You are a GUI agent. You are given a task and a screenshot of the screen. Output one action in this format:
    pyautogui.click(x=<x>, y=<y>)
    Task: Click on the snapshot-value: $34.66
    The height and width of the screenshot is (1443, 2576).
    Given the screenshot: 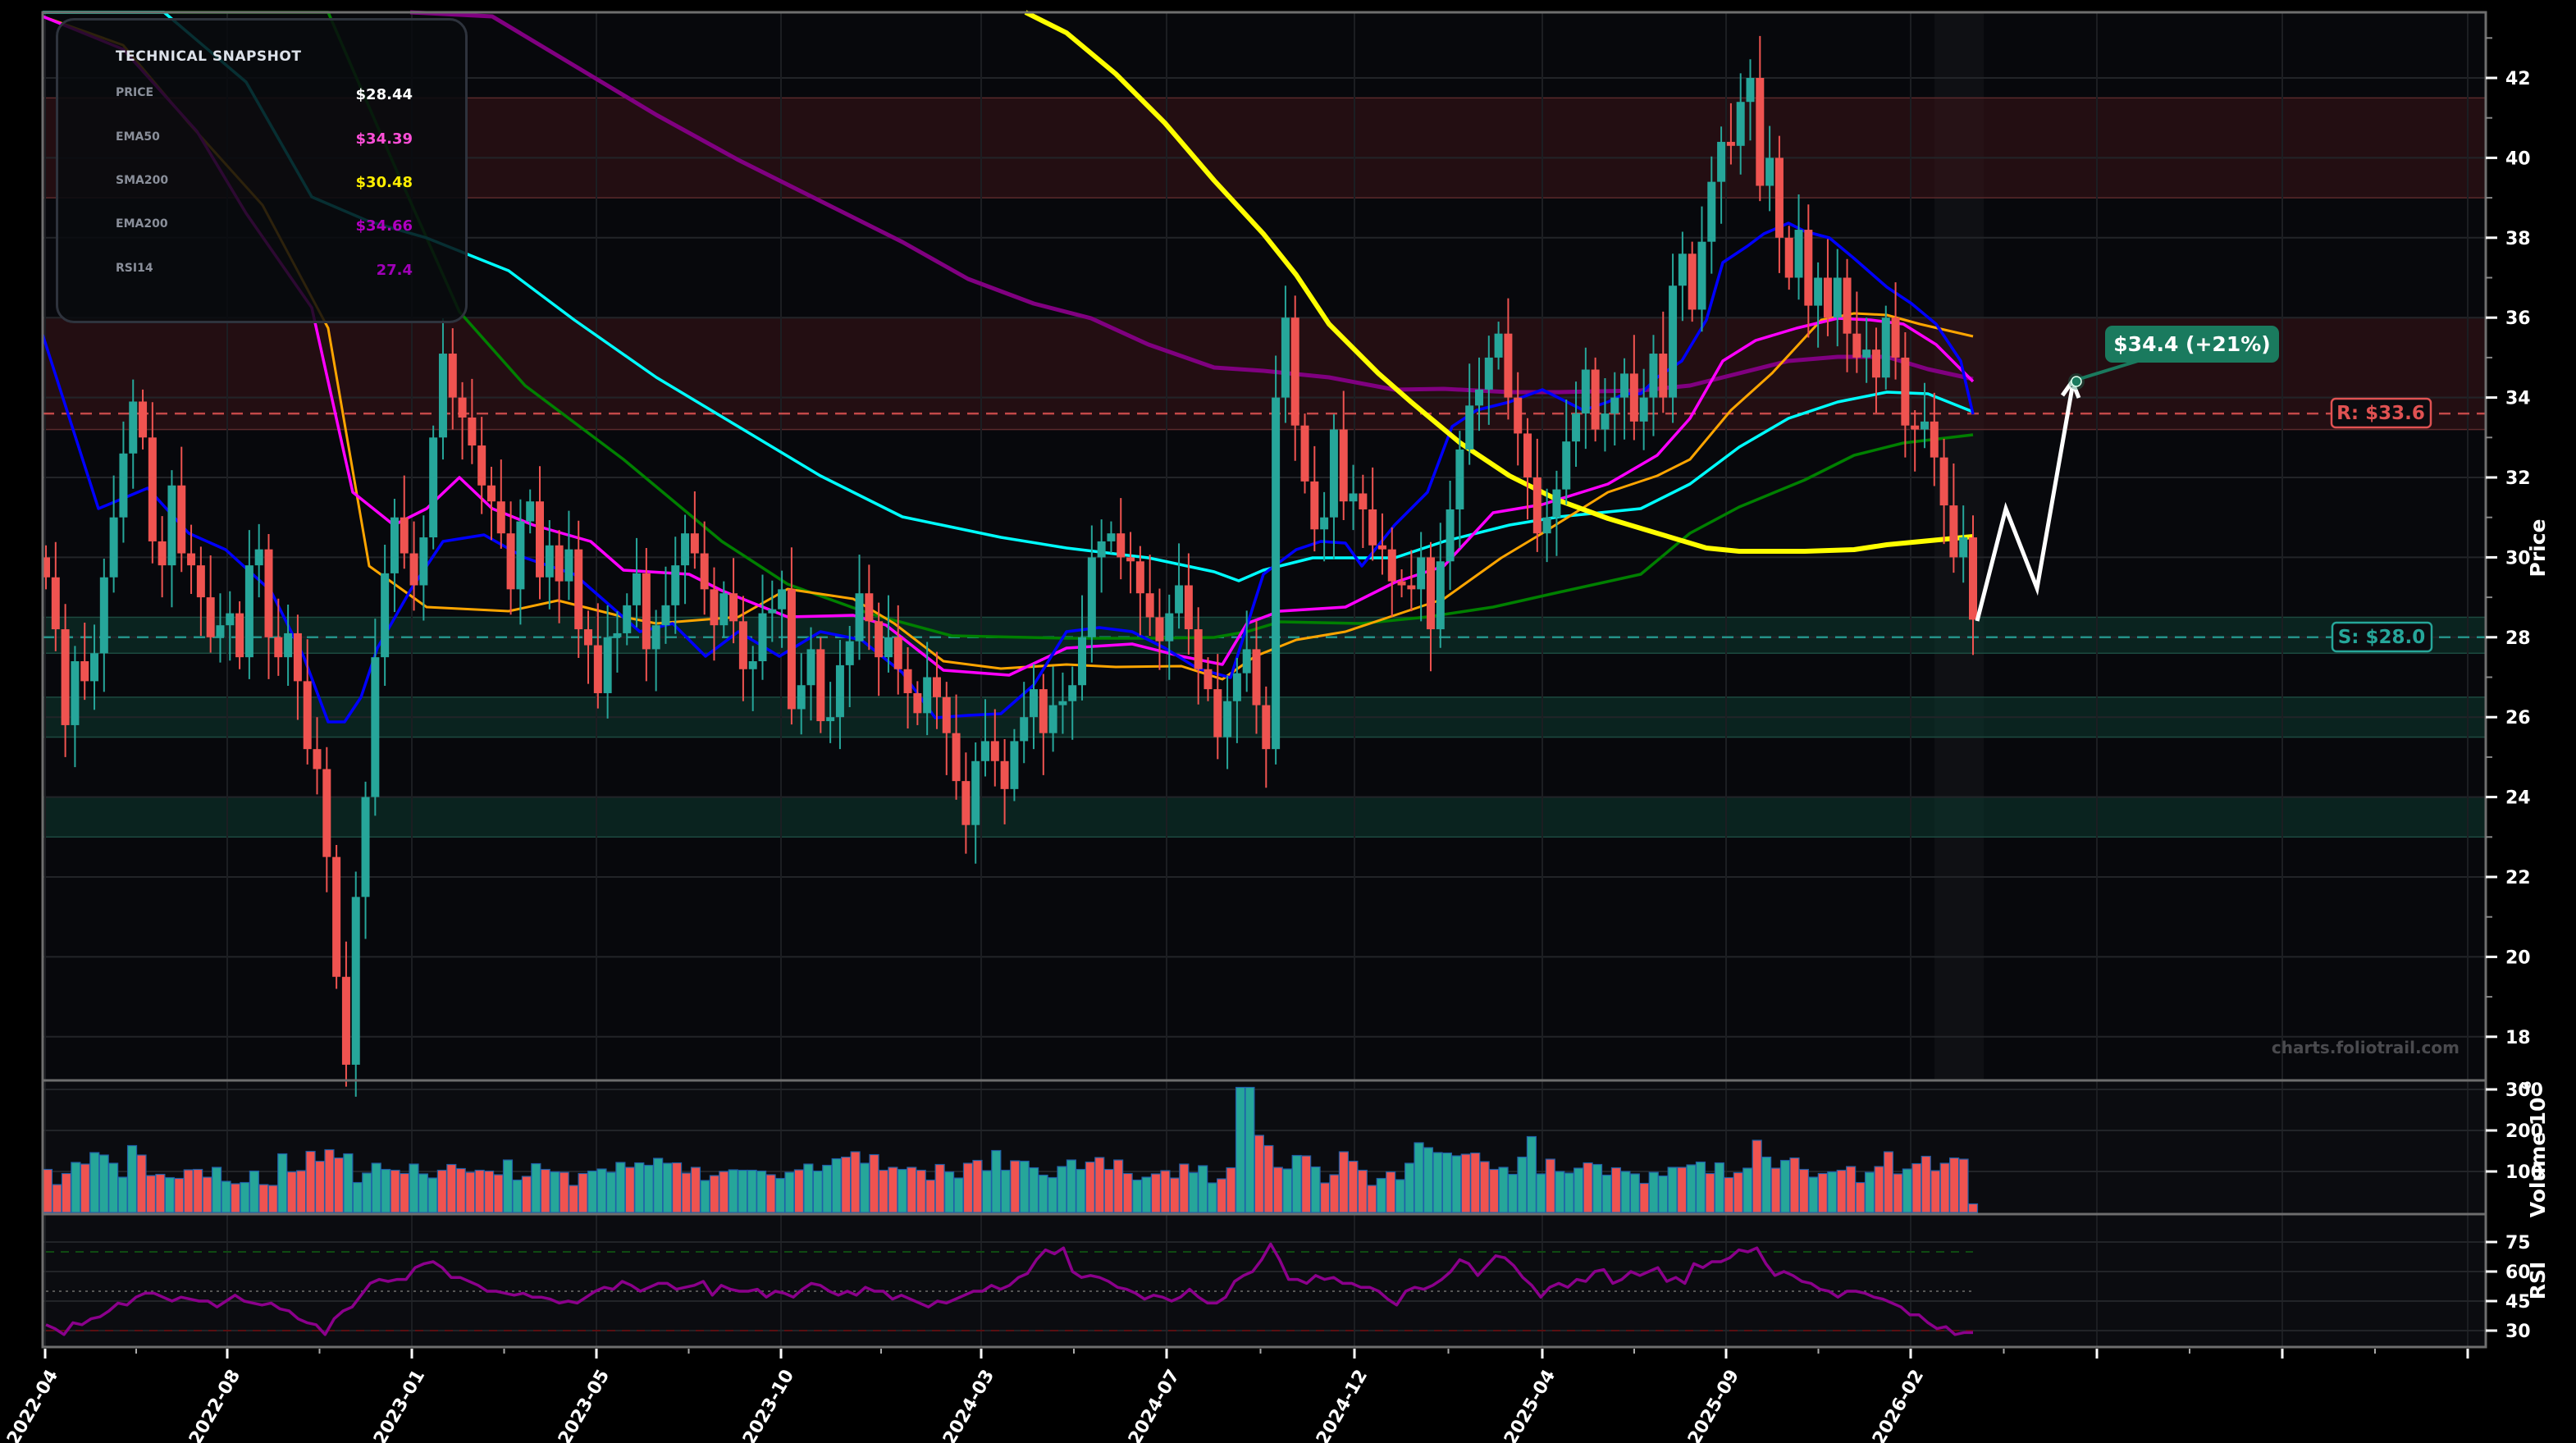 What is the action you would take?
    pyautogui.click(x=384, y=226)
    